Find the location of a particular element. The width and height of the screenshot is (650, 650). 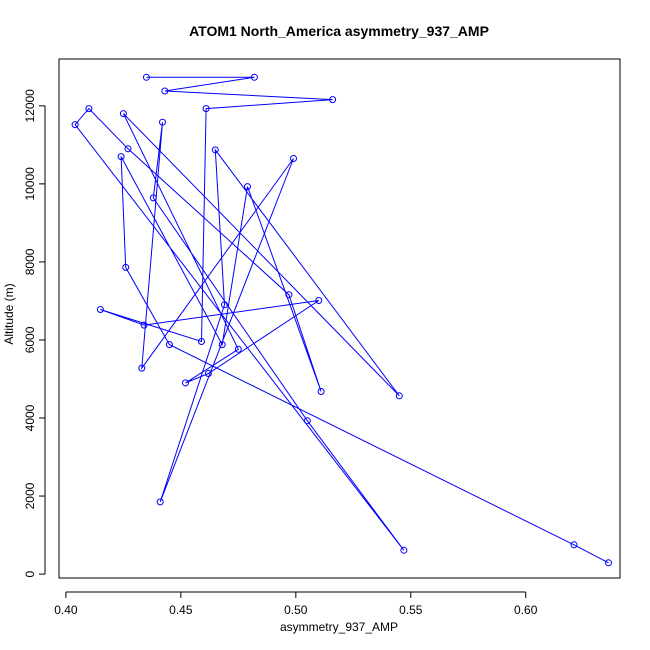

x-tick-label: 0.55 is located at coordinates (411, 610).